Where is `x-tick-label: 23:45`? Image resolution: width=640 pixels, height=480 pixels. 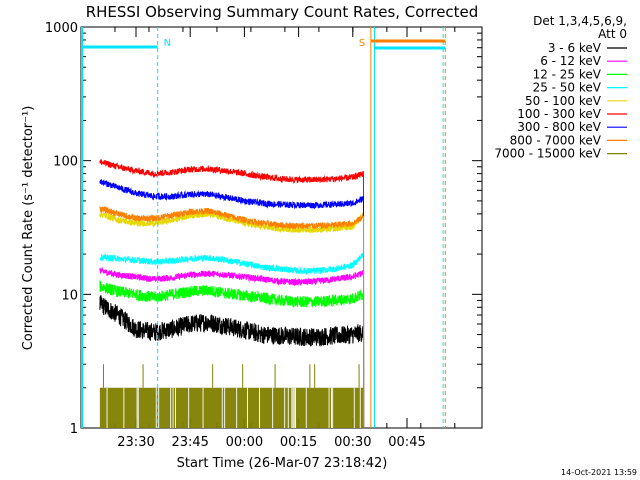
x-tick-label: 23:45 is located at coordinates (189, 442).